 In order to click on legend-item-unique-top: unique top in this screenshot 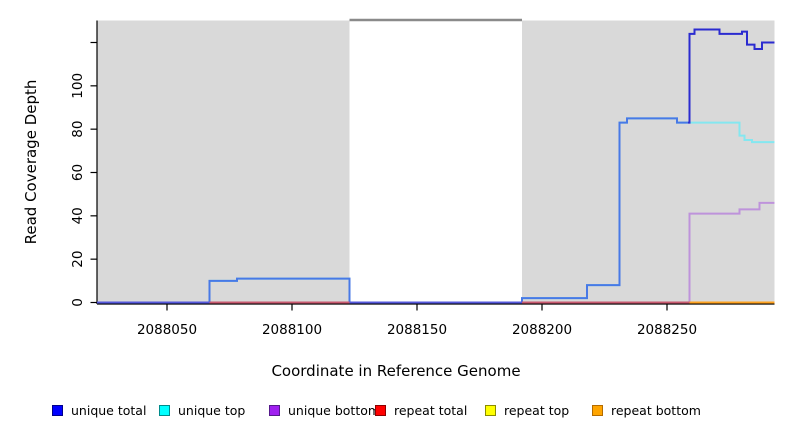, I will do `click(202, 410)`.